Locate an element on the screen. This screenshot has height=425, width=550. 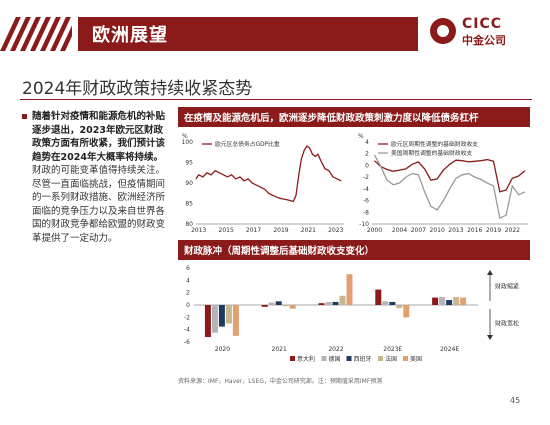
page-subtitle: 2024年财政政策持续收紧态势 is located at coordinates (137, 89).